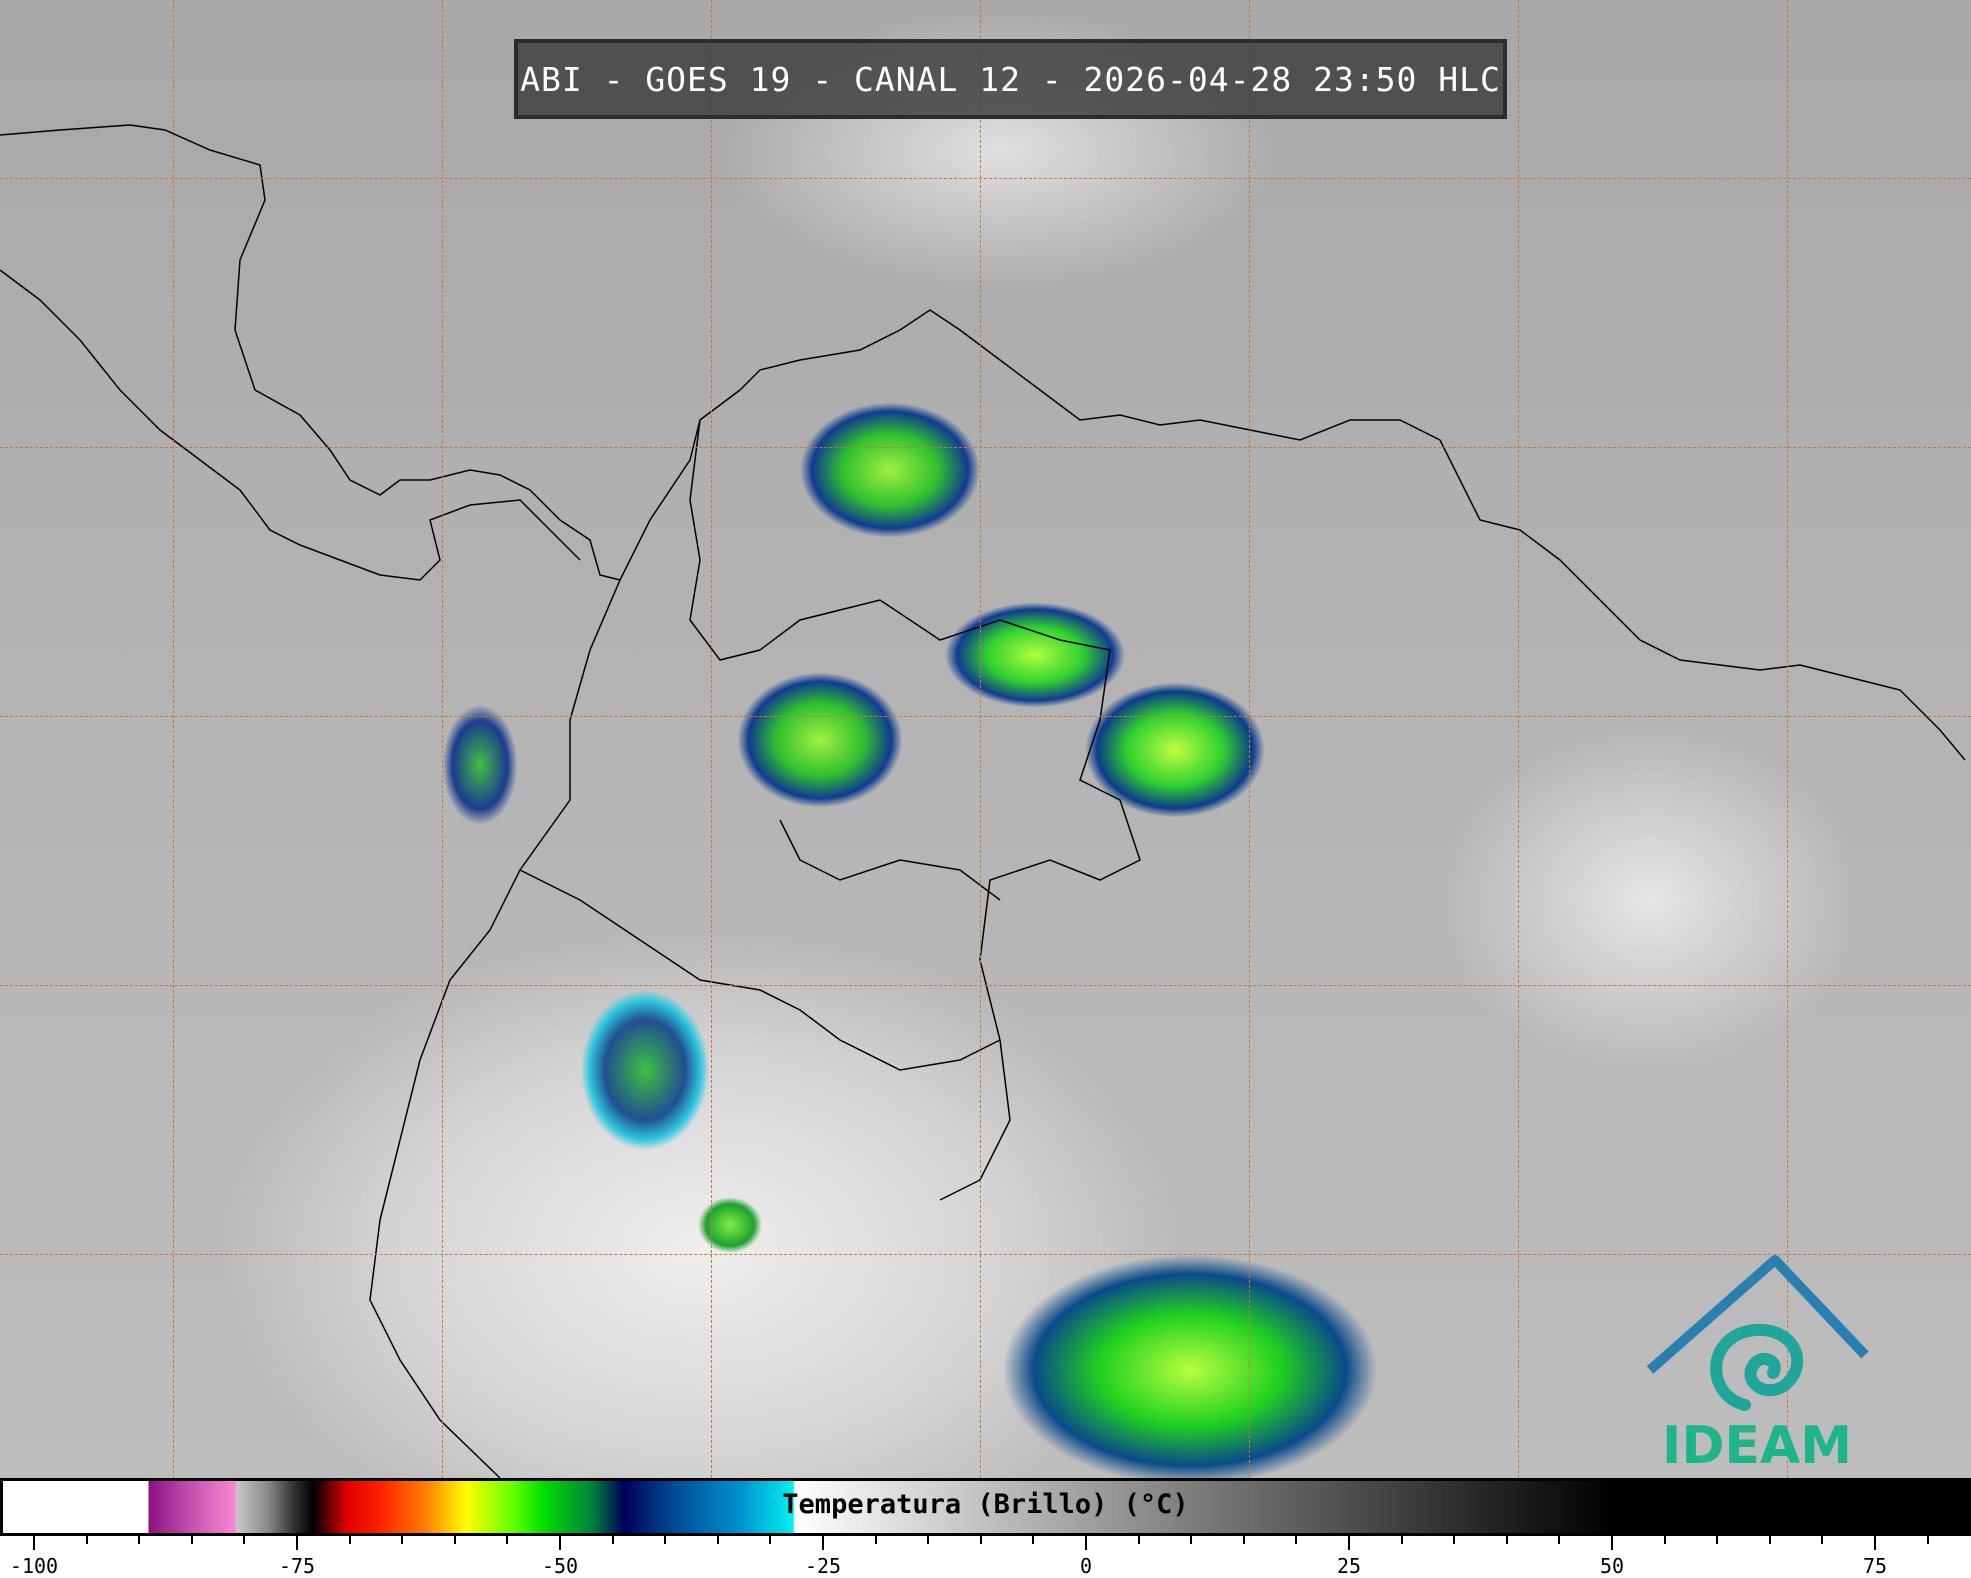 The width and height of the screenshot is (1971, 1578). I want to click on temperature-colorbar: Temperatura (Brillo) (°C), so click(985, 1507).